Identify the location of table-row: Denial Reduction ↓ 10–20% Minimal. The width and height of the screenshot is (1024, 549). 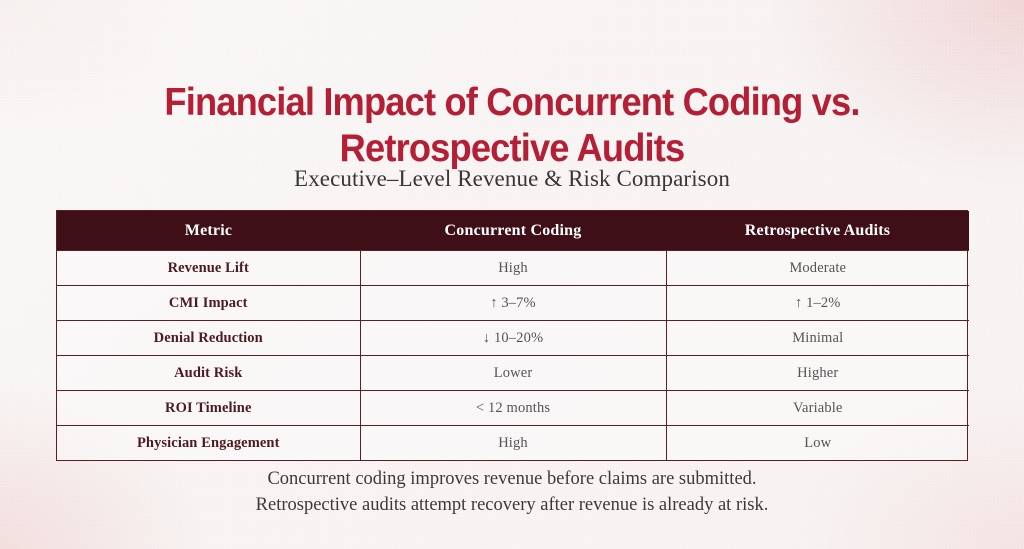
(513, 338).